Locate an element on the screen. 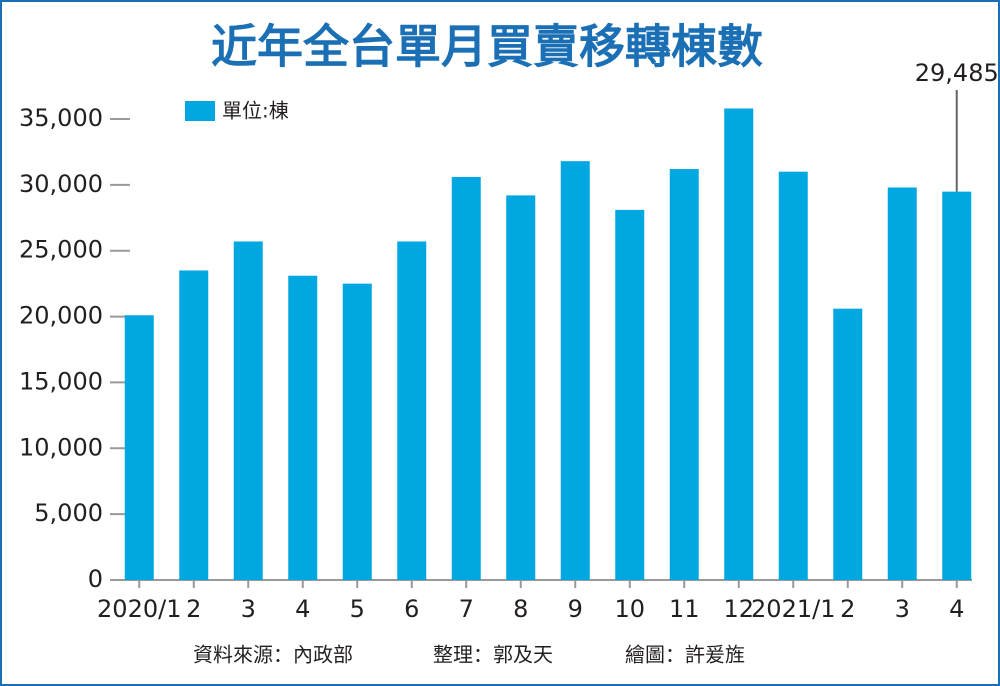 Image resolution: width=1000 pixels, height=686 pixels. source-note: 繪圖：許爰旌 is located at coordinates (685, 655).